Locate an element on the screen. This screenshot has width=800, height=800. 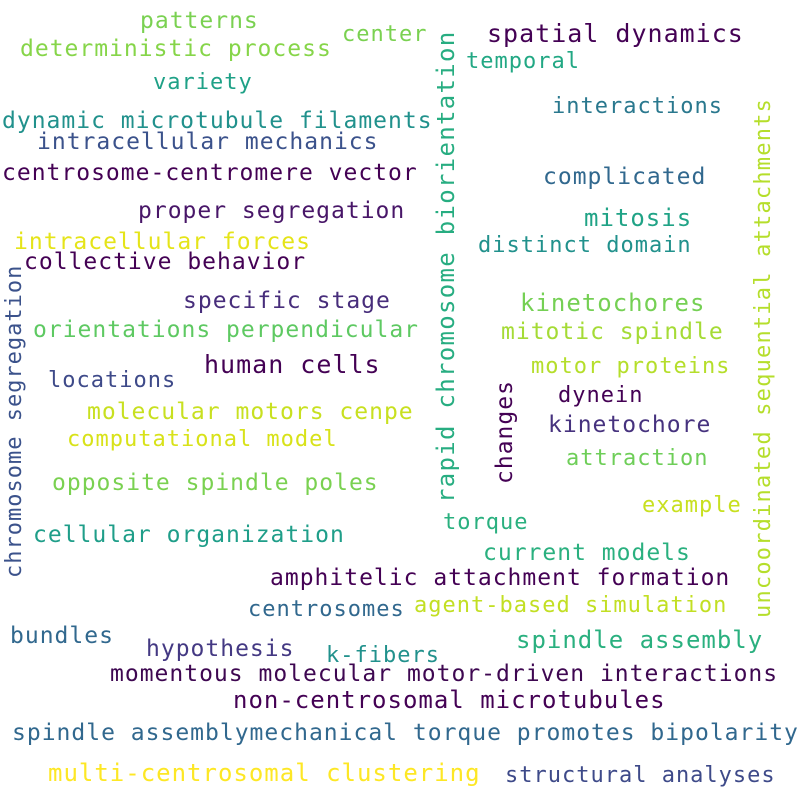
word-spindle-assembly: spindle assembly is located at coordinates (640, 640).